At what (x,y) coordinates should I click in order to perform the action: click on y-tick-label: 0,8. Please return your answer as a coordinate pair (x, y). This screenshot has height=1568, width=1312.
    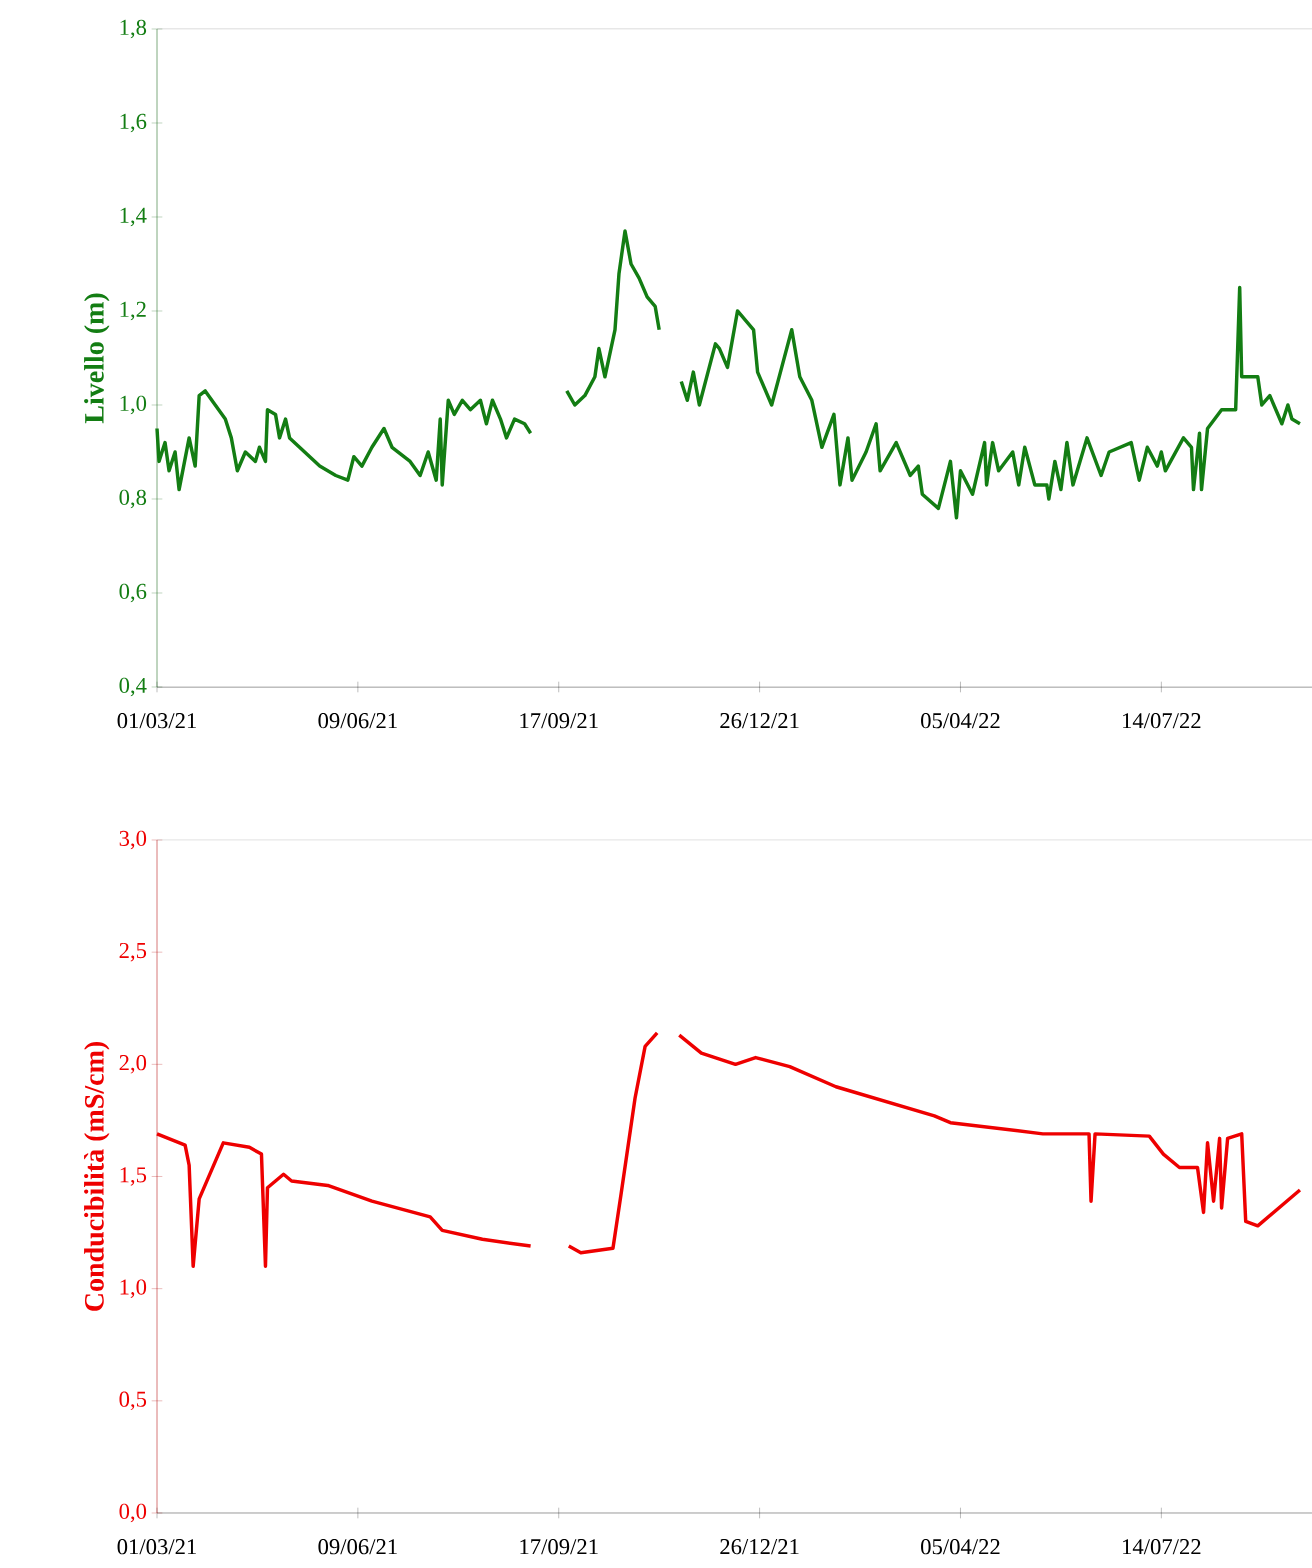
    Looking at the image, I should click on (132, 499).